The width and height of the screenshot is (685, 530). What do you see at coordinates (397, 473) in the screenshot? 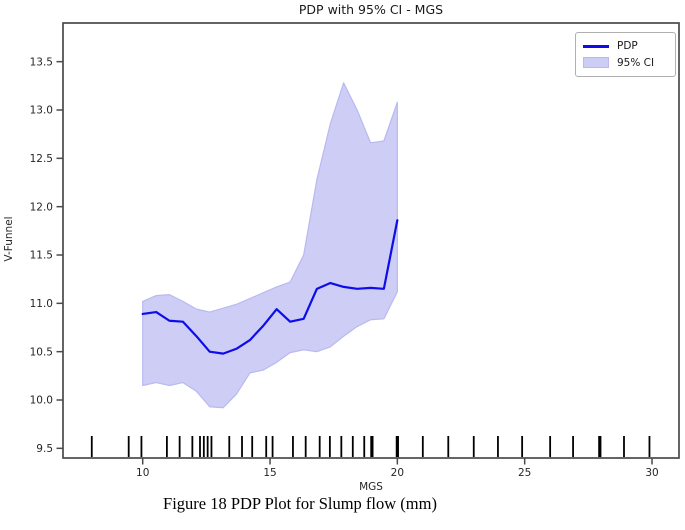
I see `x-tick-label: 20` at bounding box center [397, 473].